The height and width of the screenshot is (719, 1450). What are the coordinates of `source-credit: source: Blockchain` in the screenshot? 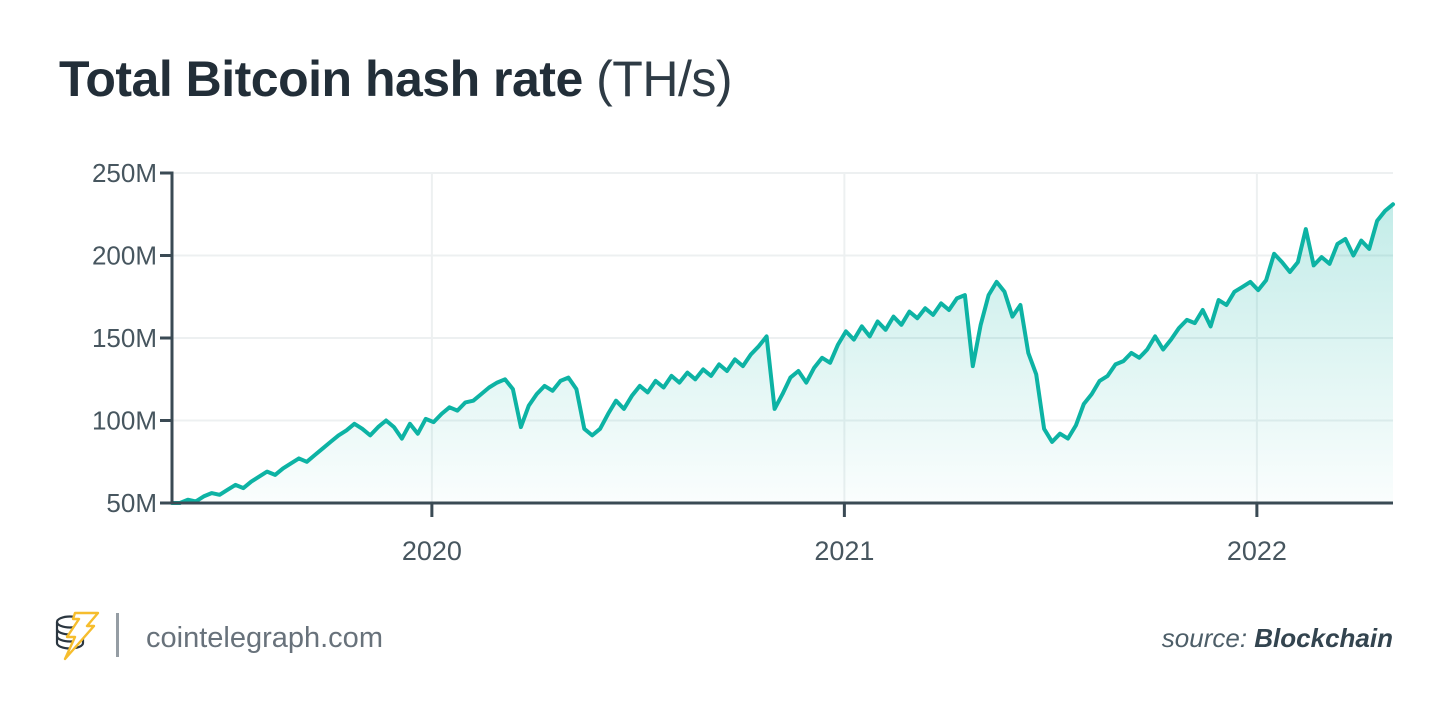 It's located at (1277, 638).